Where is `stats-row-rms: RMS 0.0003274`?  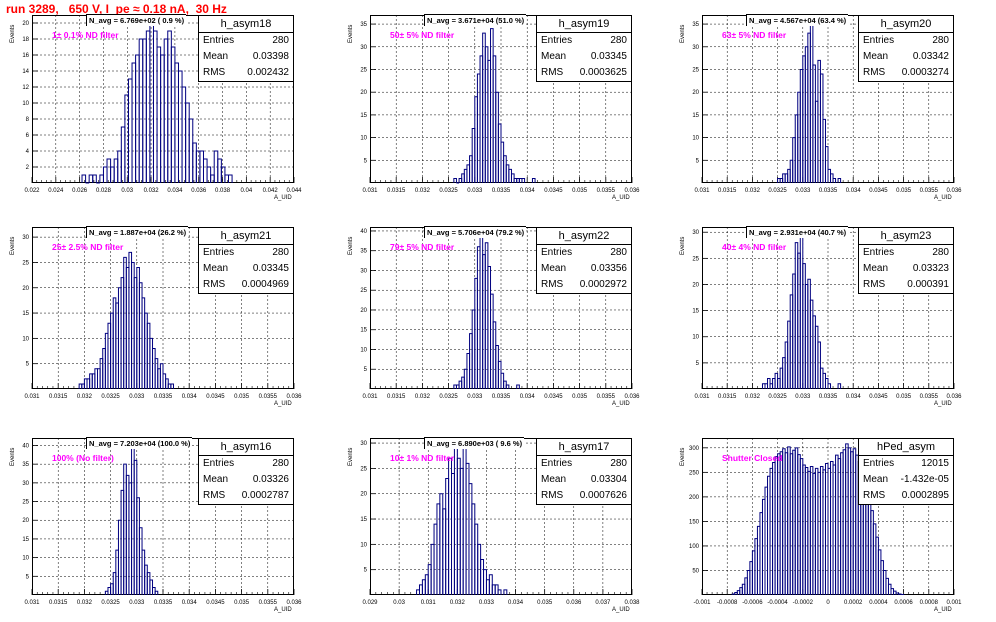
stats-row-rms: RMS 0.0003274 is located at coordinates (906, 73).